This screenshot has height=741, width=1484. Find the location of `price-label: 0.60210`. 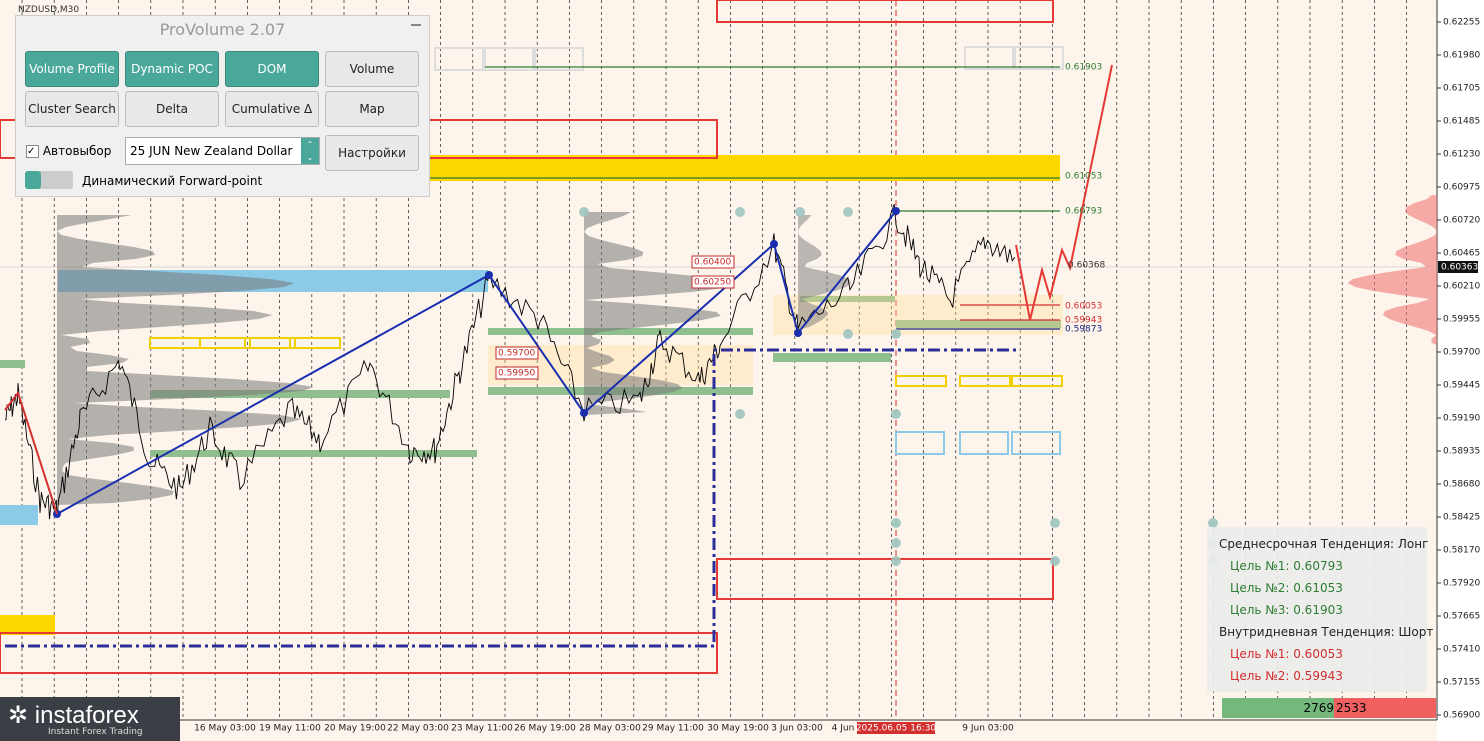

price-label: 0.60210 is located at coordinates (1461, 287).